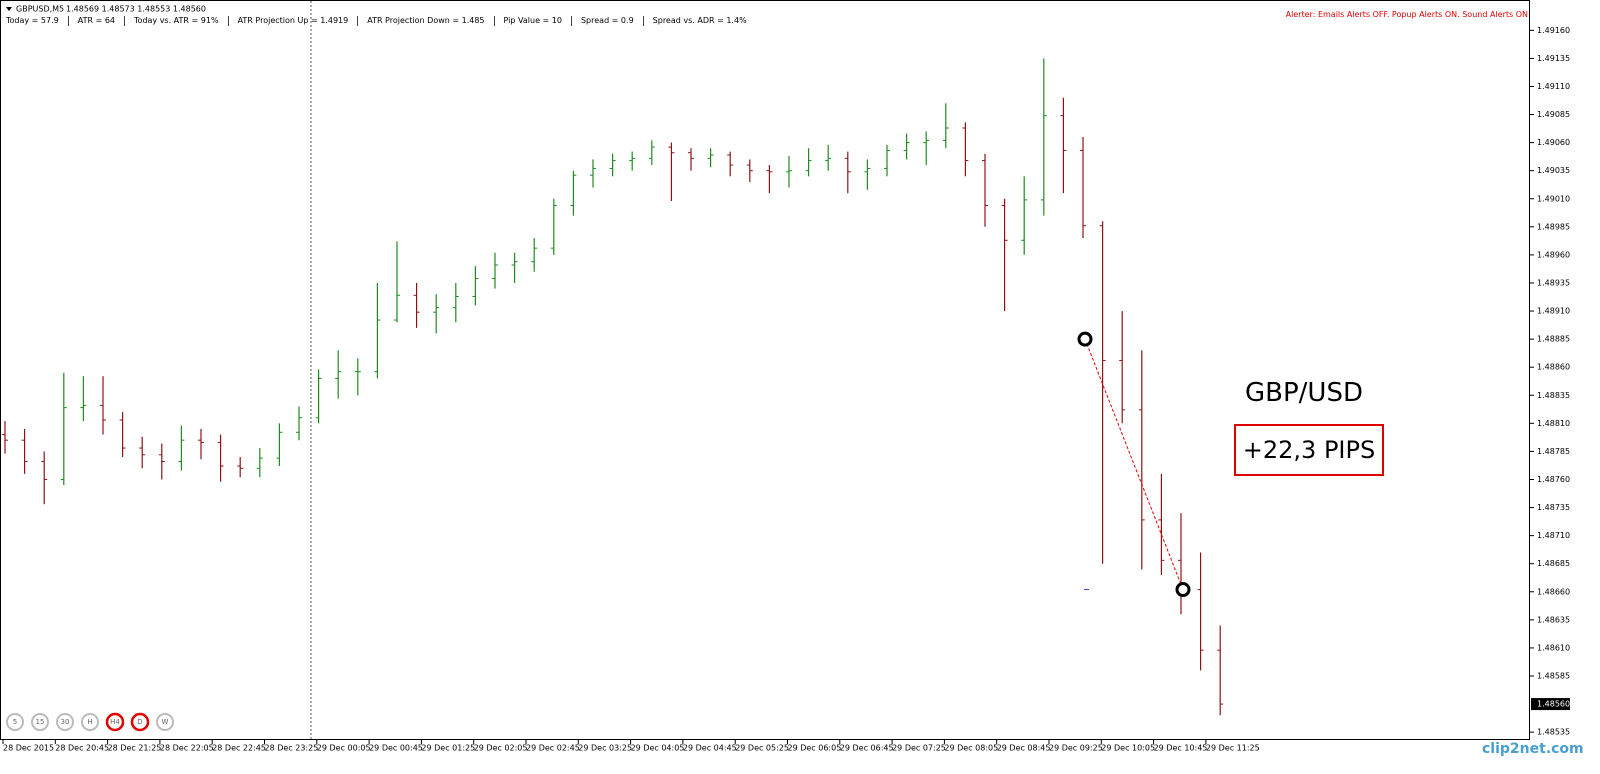 Image resolution: width=1600 pixels, height=774 pixels. I want to click on x-tick-label: 29 Dec 04:45, so click(710, 748).